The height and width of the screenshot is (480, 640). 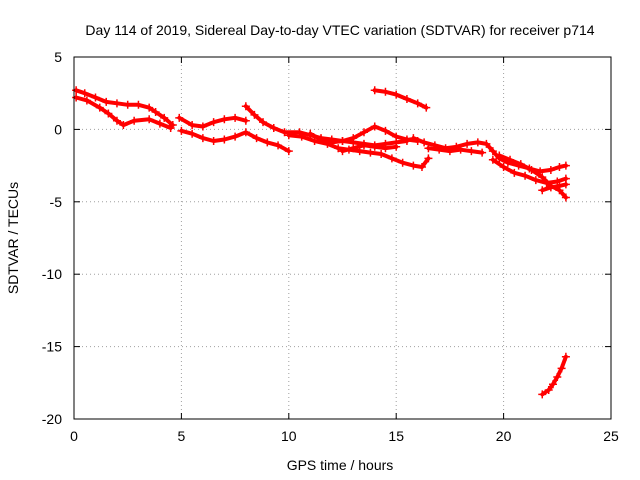 What do you see at coordinates (52, 347) in the screenshot?
I see `y-tick-label: -15` at bounding box center [52, 347].